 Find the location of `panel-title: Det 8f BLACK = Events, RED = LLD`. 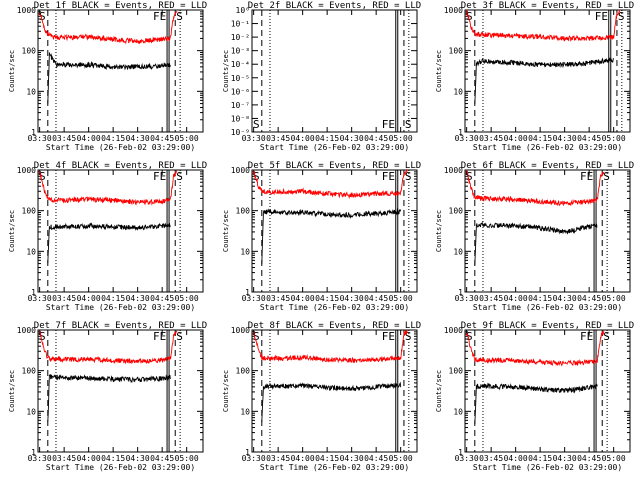

panel-title: Det 8f BLACK = Events, RED = LLD is located at coordinates (334, 326).